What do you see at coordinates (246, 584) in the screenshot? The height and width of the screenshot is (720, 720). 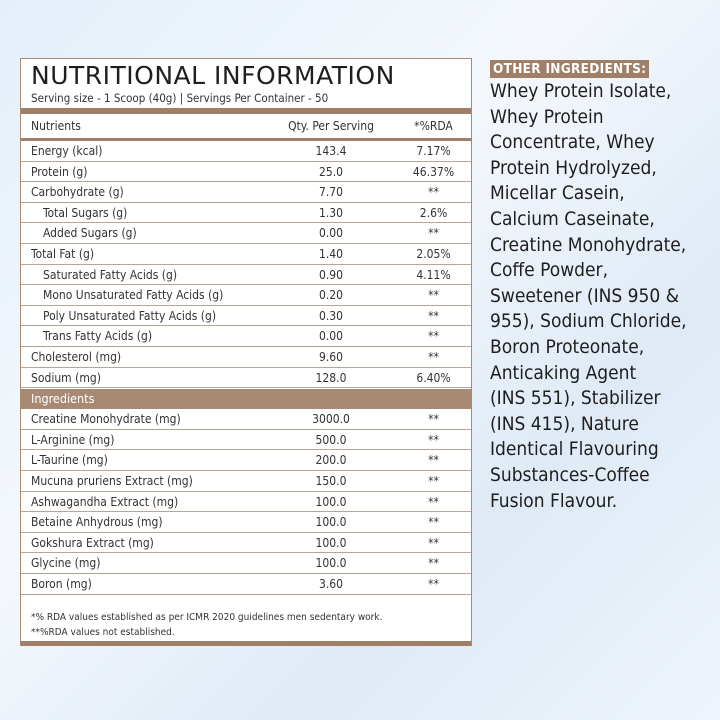 I see `table-row: Boron (mg) 3.60 **` at bounding box center [246, 584].